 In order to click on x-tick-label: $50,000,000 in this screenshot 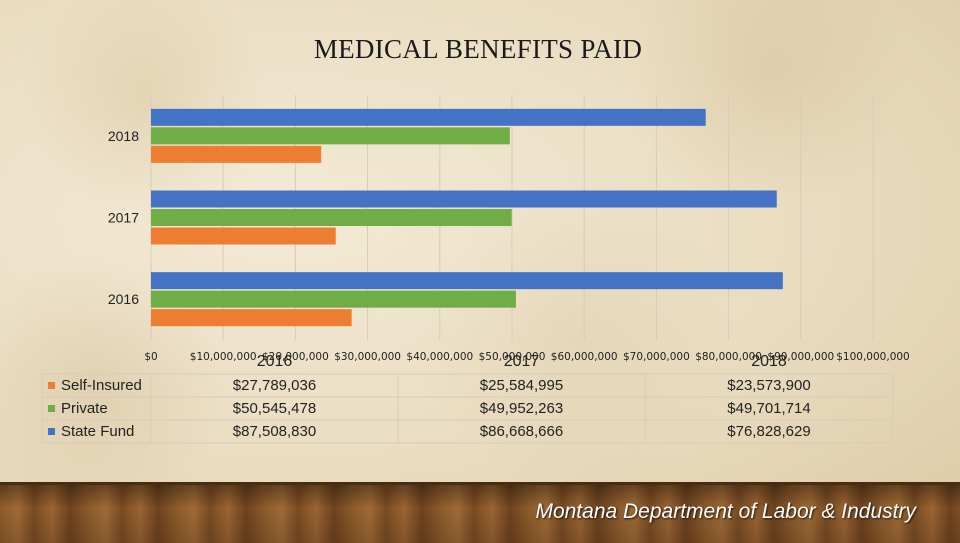, I will do `click(512, 357)`.